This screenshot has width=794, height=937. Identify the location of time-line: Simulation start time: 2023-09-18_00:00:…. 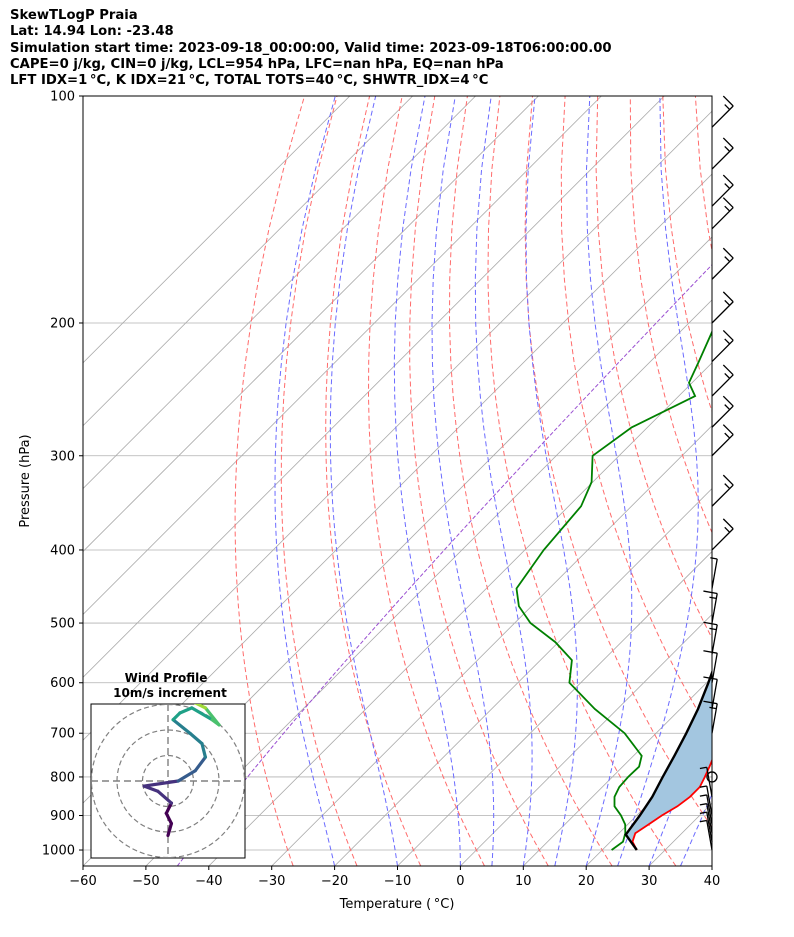
(311, 48).